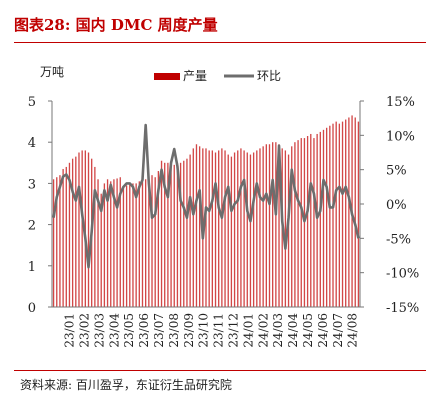 The image size is (434, 401). I want to click on left-tick-label: 5, so click(32, 102).